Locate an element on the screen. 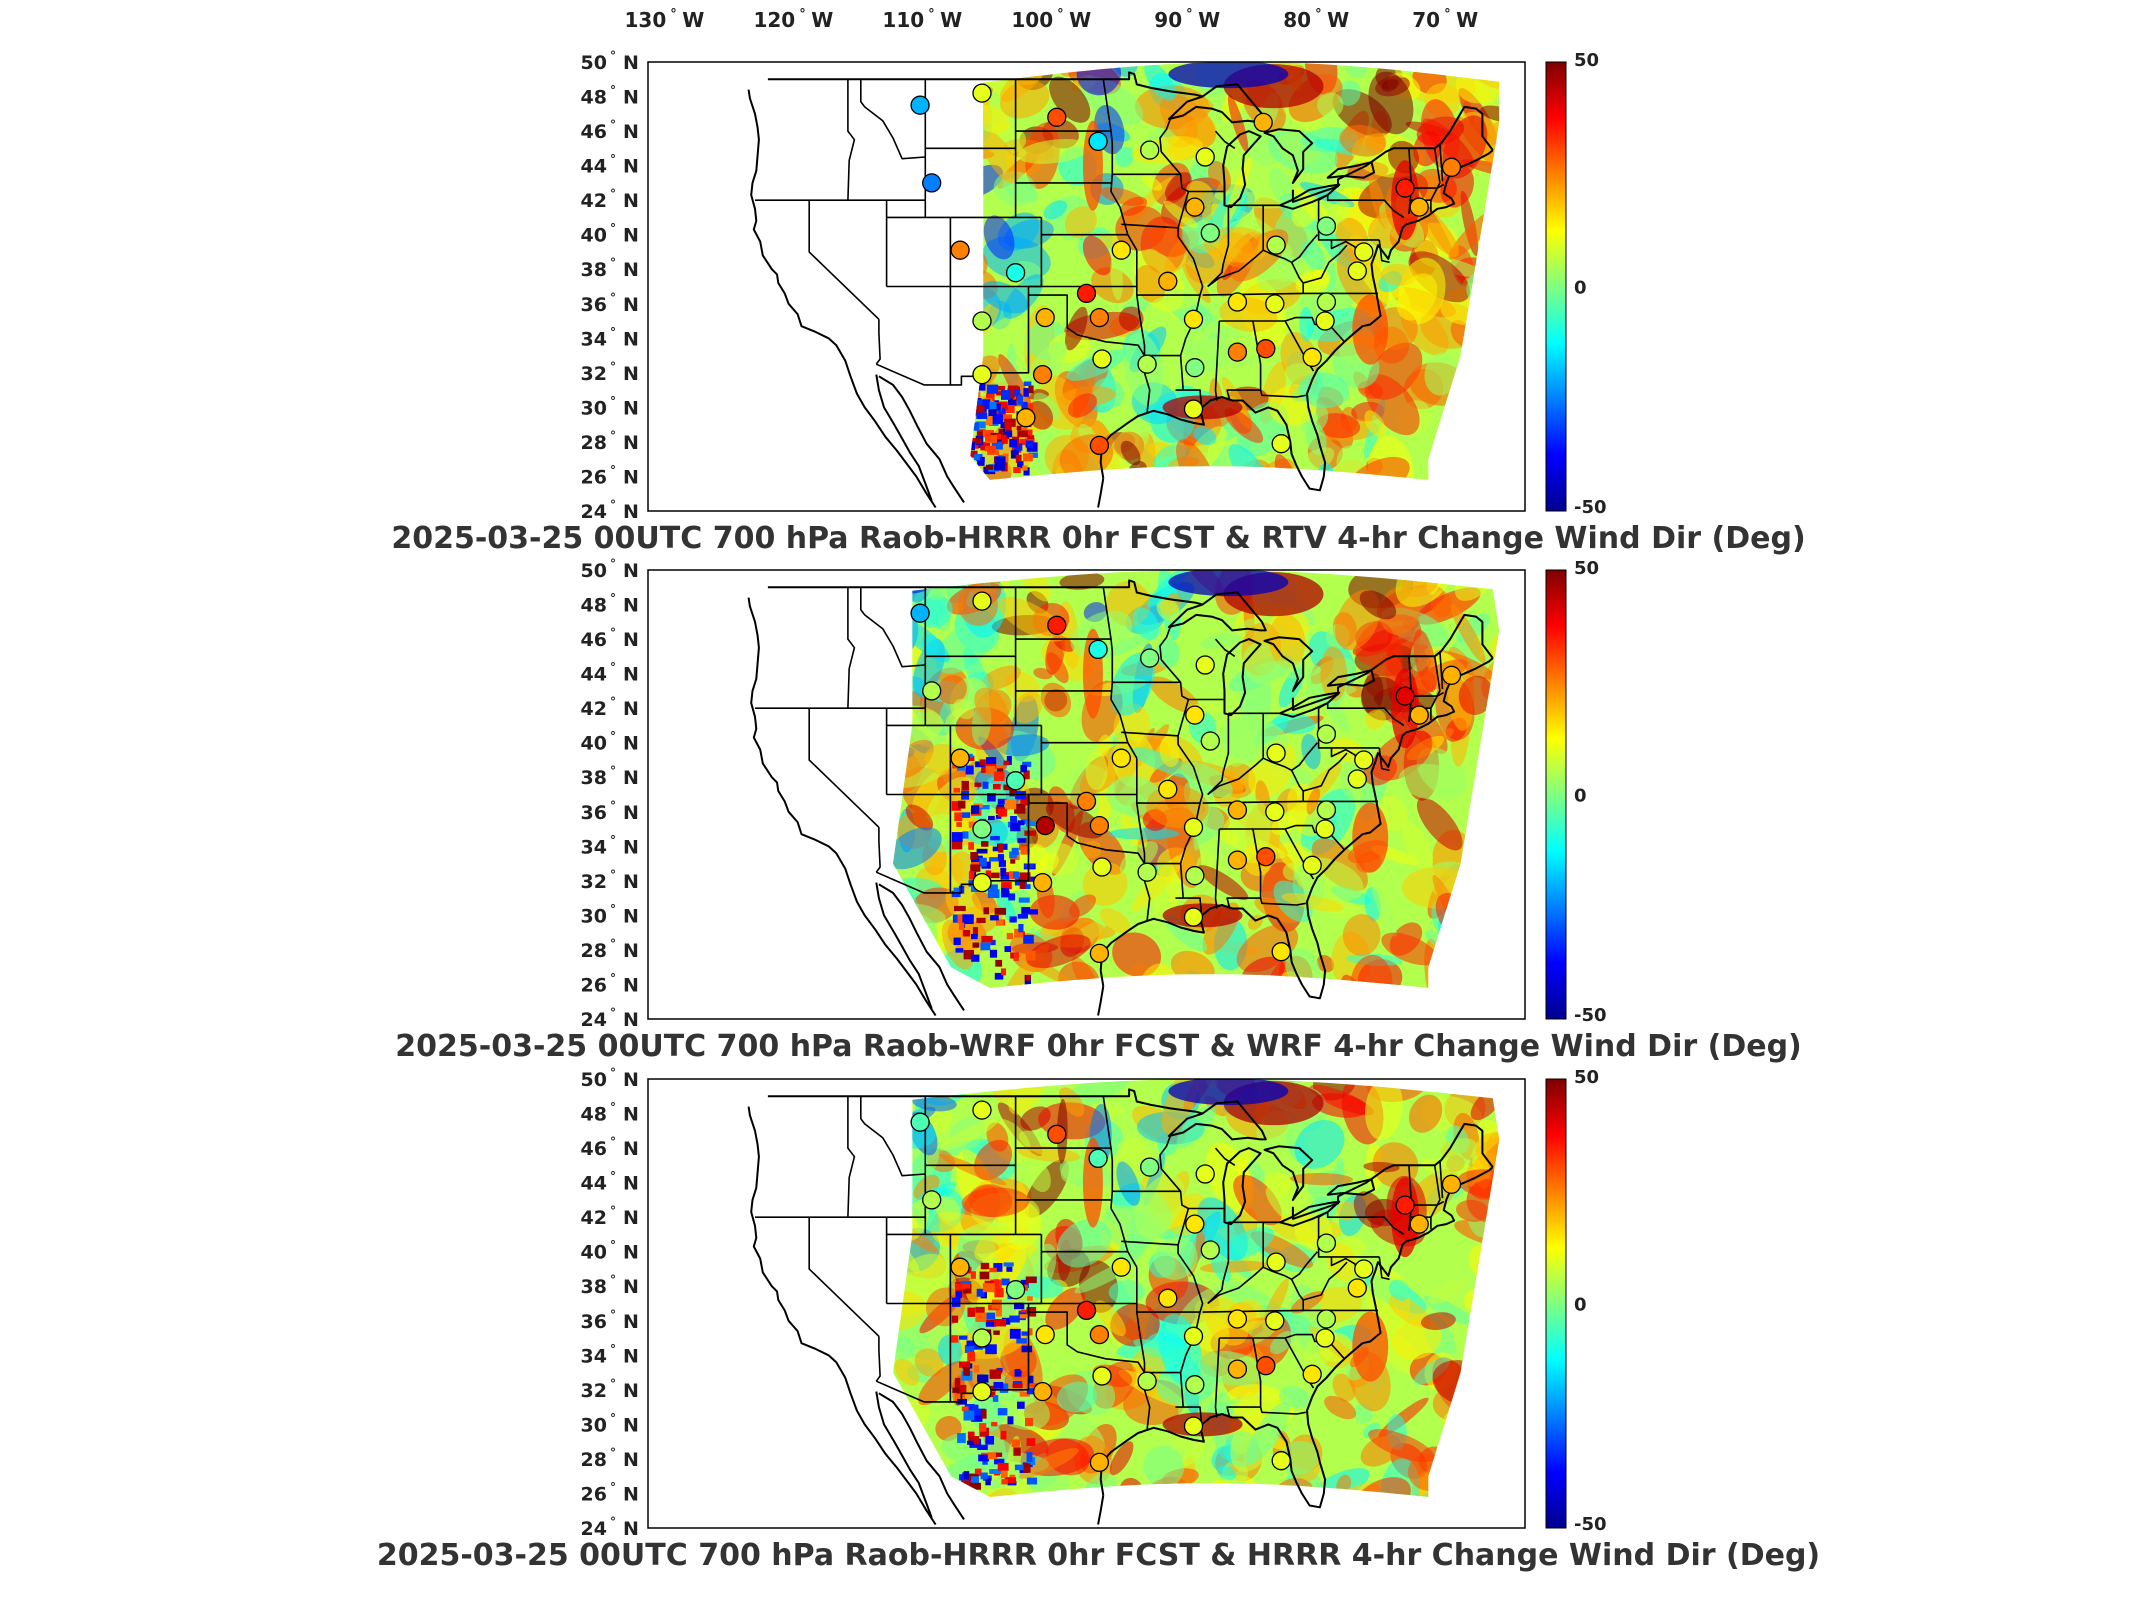  geography is located at coordinates (1120, 798).